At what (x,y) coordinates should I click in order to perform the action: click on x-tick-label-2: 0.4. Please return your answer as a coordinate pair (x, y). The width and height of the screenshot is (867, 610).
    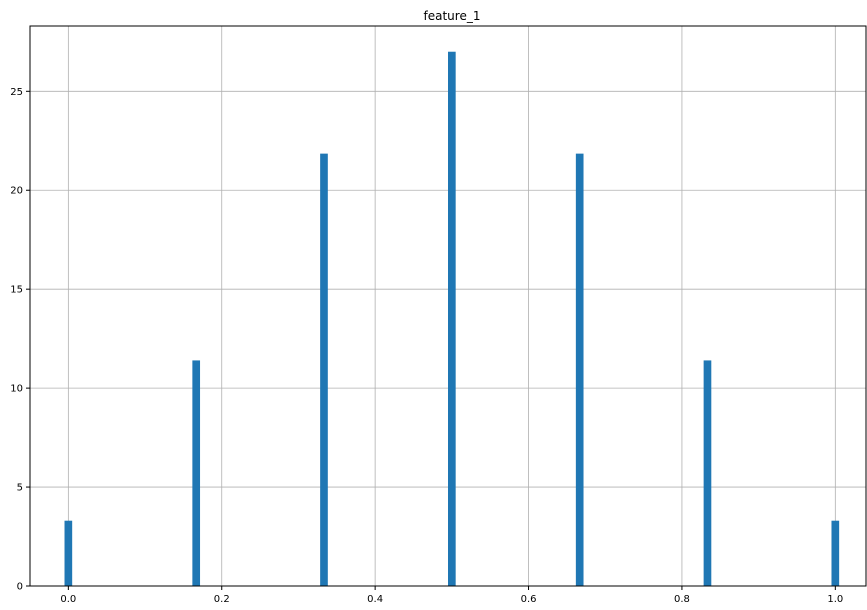
    Looking at the image, I should click on (375, 599).